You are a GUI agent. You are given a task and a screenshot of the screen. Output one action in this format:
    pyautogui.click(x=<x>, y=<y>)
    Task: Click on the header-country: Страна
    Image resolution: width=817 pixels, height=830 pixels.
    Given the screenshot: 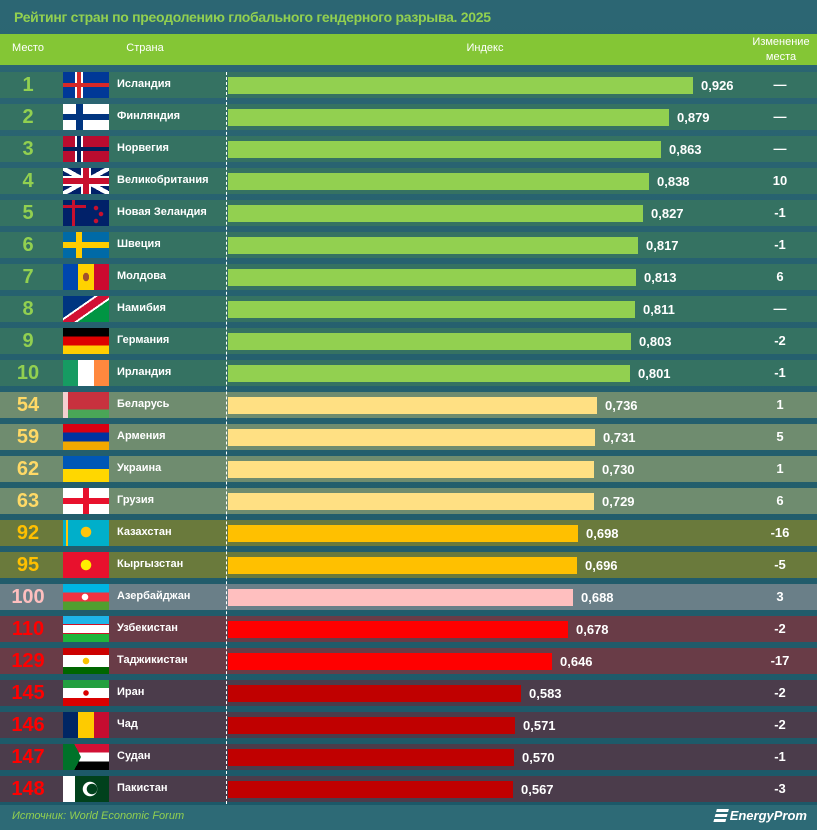 What is the action you would take?
    pyautogui.click(x=145, y=48)
    